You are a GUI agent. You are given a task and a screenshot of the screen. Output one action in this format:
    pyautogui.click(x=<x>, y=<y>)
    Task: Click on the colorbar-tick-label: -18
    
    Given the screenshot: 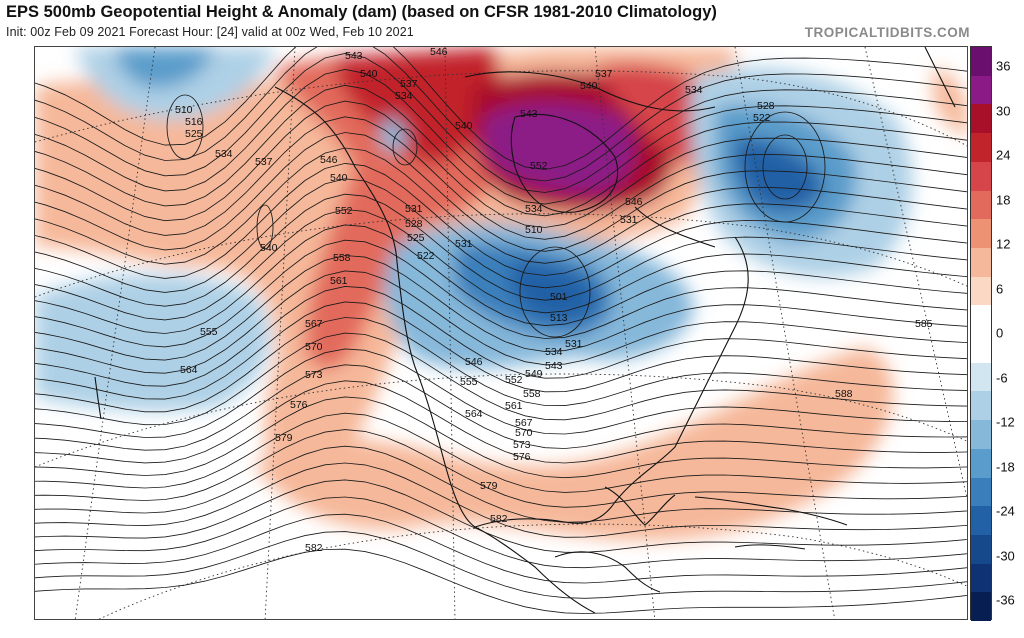 What is the action you would take?
    pyautogui.click(x=1005, y=466)
    